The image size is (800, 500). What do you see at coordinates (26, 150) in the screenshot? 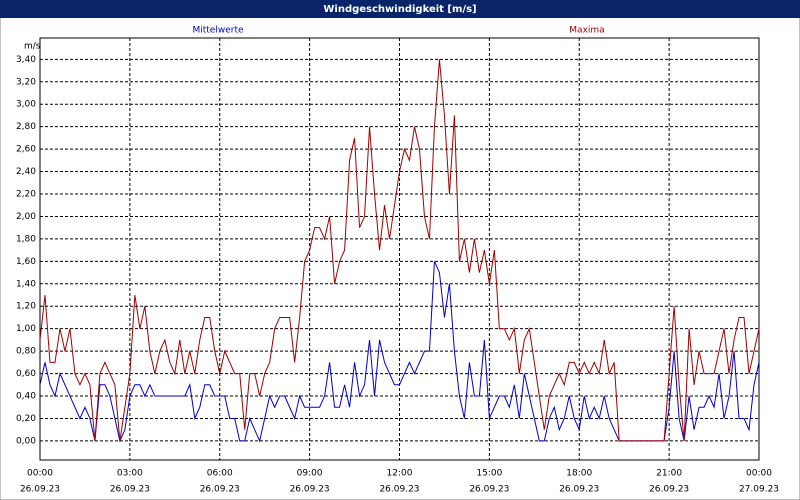
I see `y-tick-label: 2,60` at bounding box center [26, 150].